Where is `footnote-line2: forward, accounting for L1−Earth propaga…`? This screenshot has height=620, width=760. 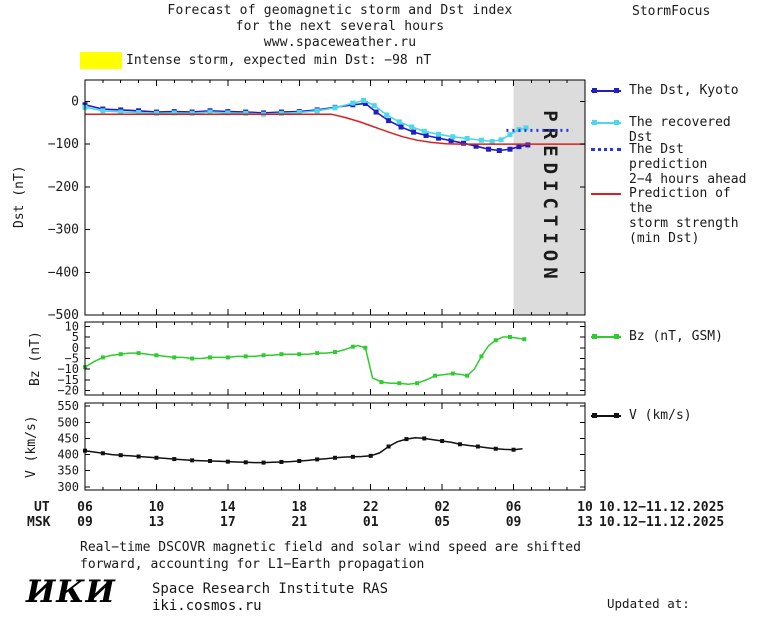
footnote-line2: forward, accounting for L1−Earth propaga… is located at coordinates (252, 564).